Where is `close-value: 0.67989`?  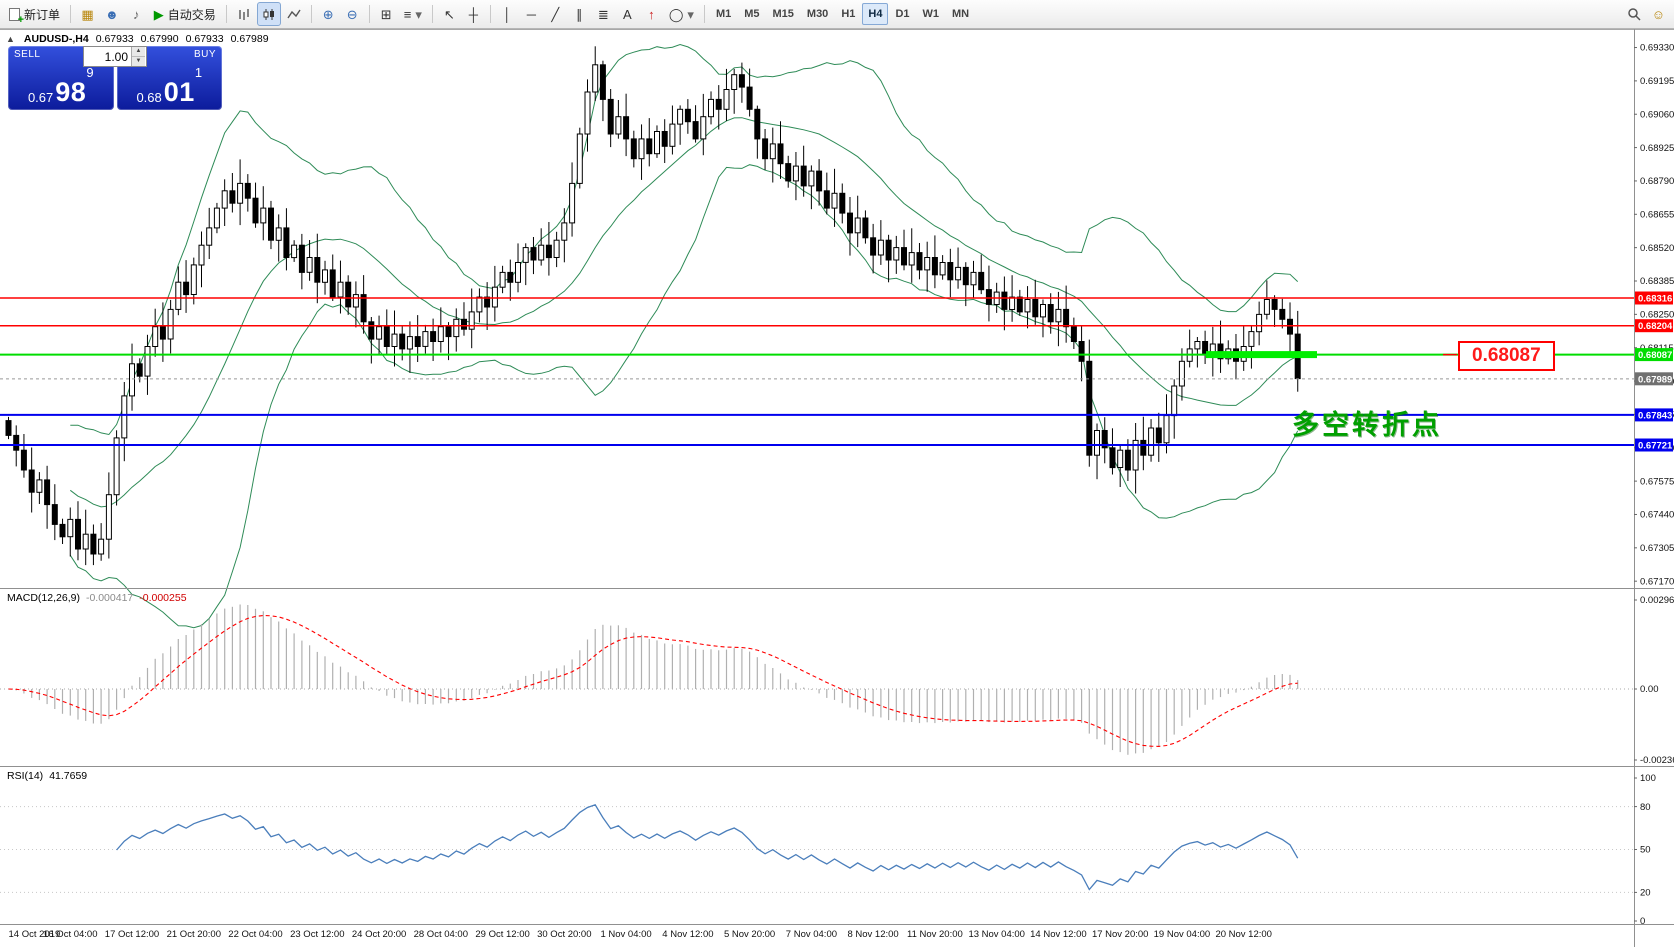 close-value: 0.67989 is located at coordinates (249, 39).